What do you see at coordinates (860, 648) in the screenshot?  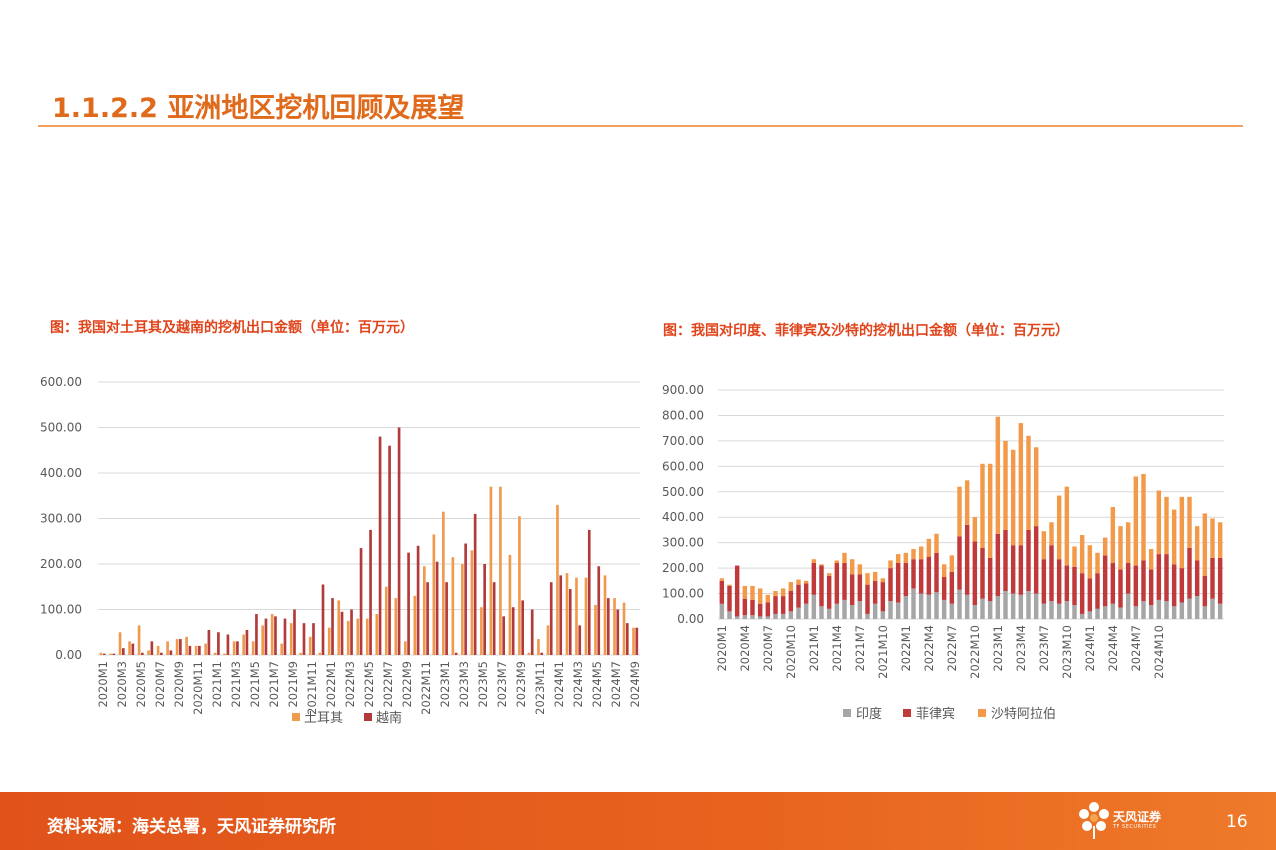 I see `x-tick-label: 2021M7` at bounding box center [860, 648].